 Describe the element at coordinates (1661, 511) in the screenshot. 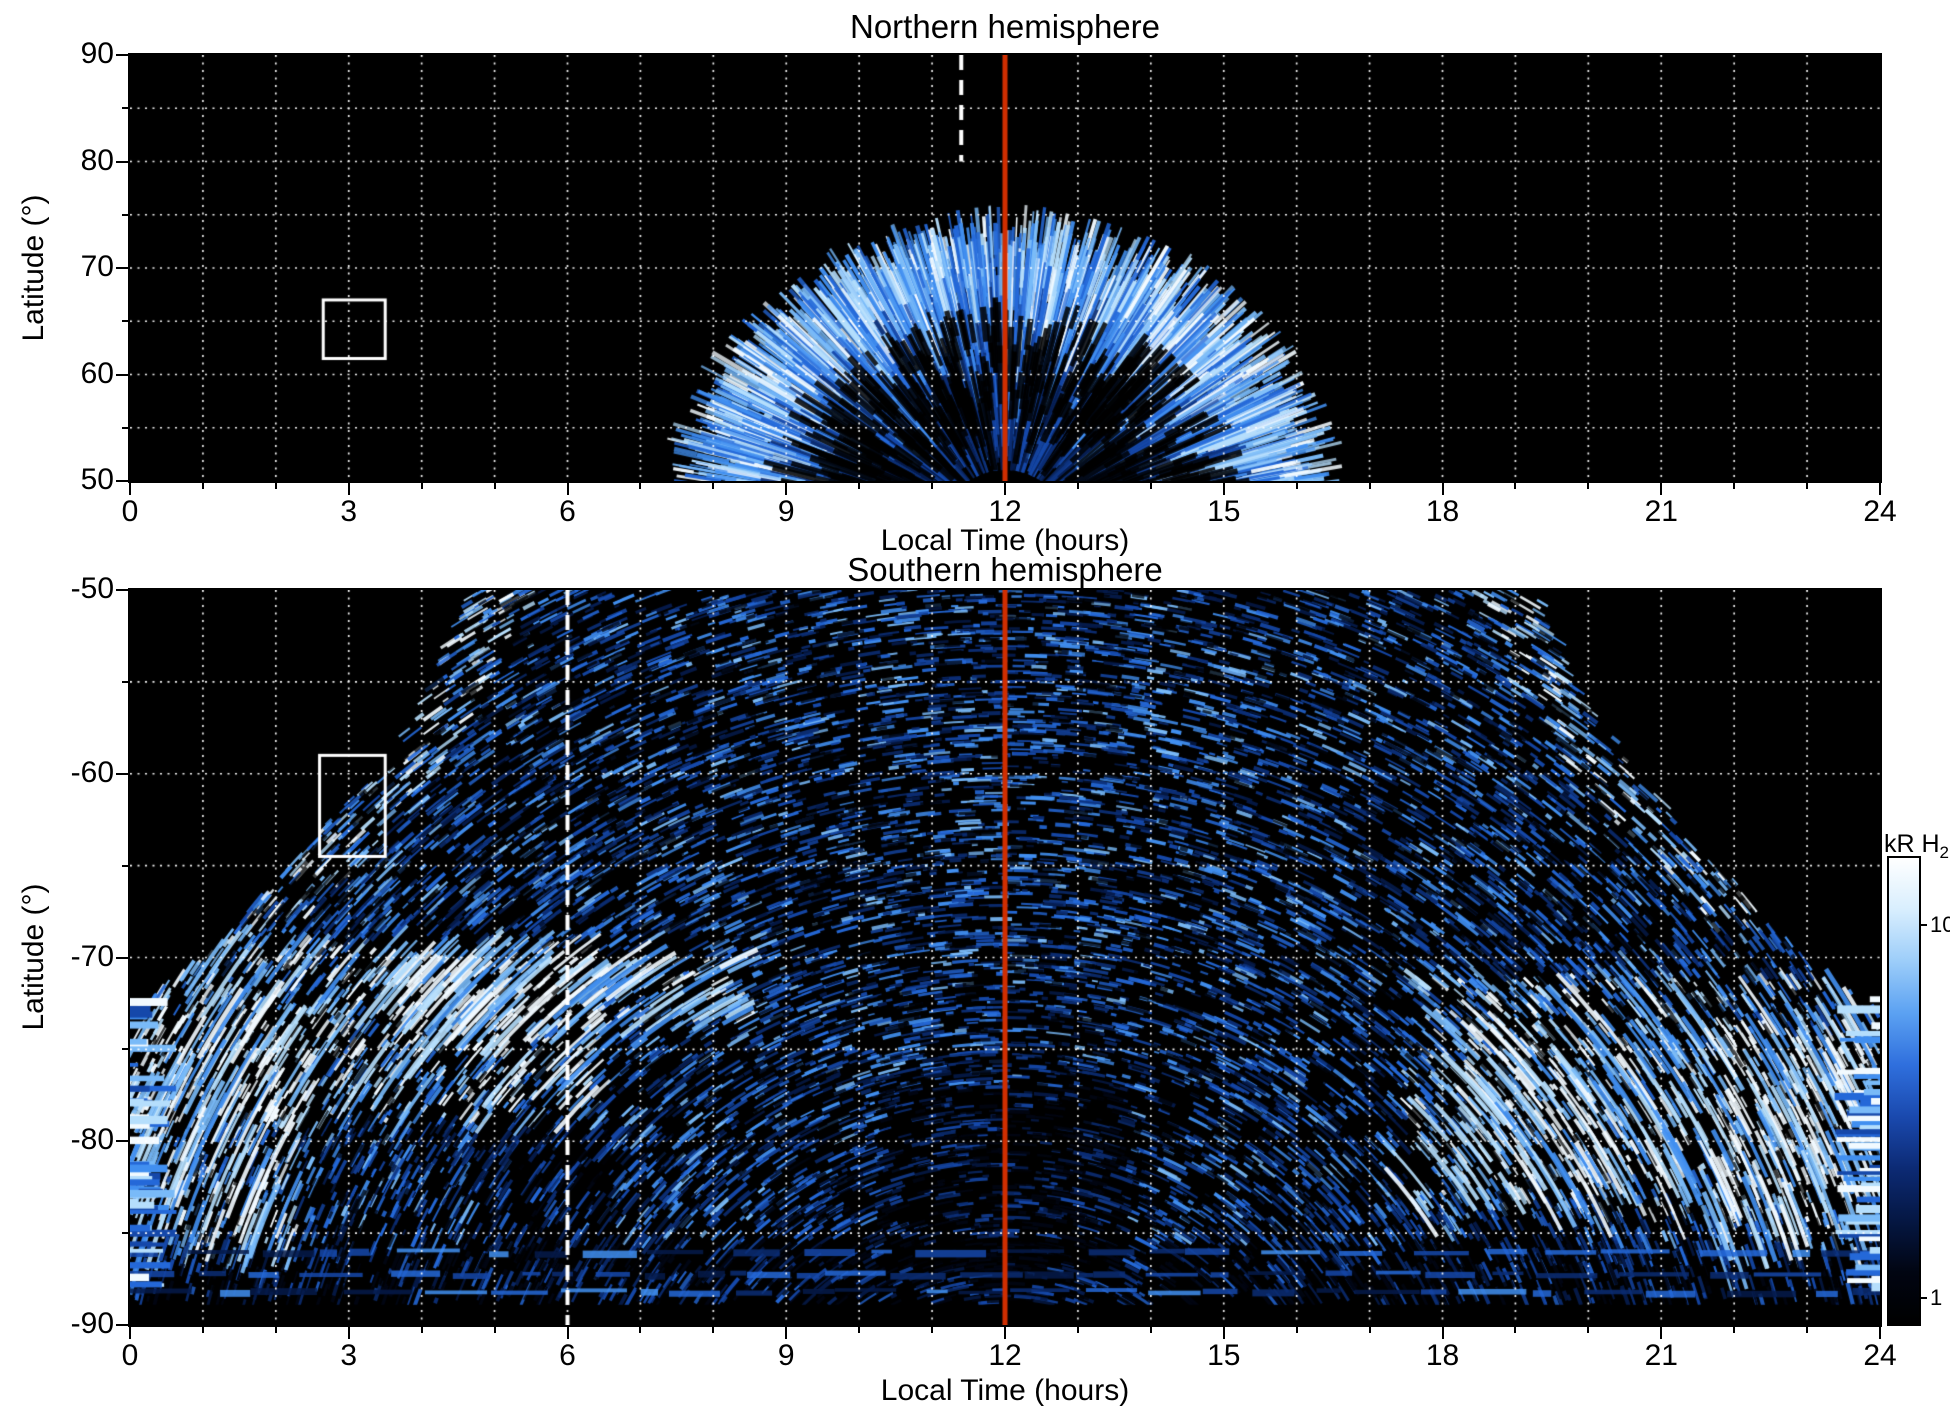

I see `x-tick-label: 21` at that location.